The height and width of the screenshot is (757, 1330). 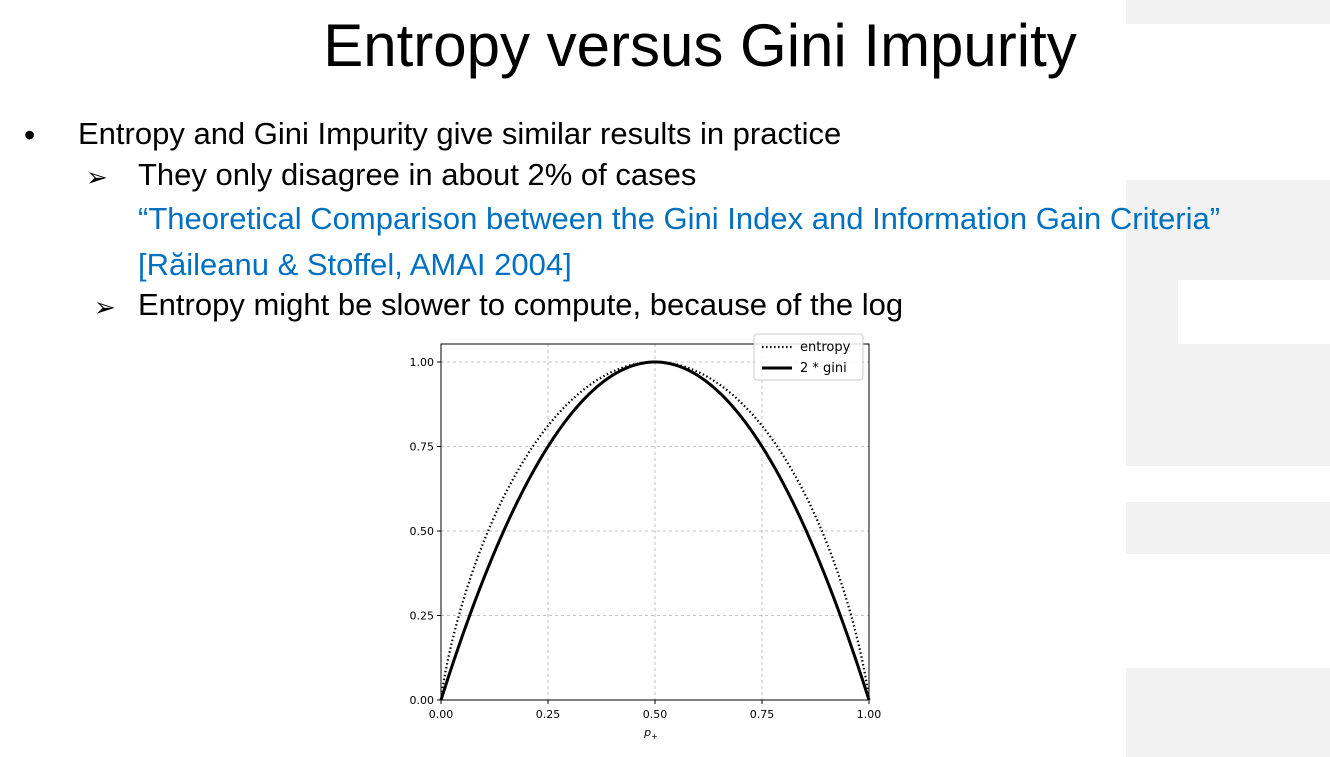 I want to click on y-tick-label: 1.00, so click(x=422, y=362).